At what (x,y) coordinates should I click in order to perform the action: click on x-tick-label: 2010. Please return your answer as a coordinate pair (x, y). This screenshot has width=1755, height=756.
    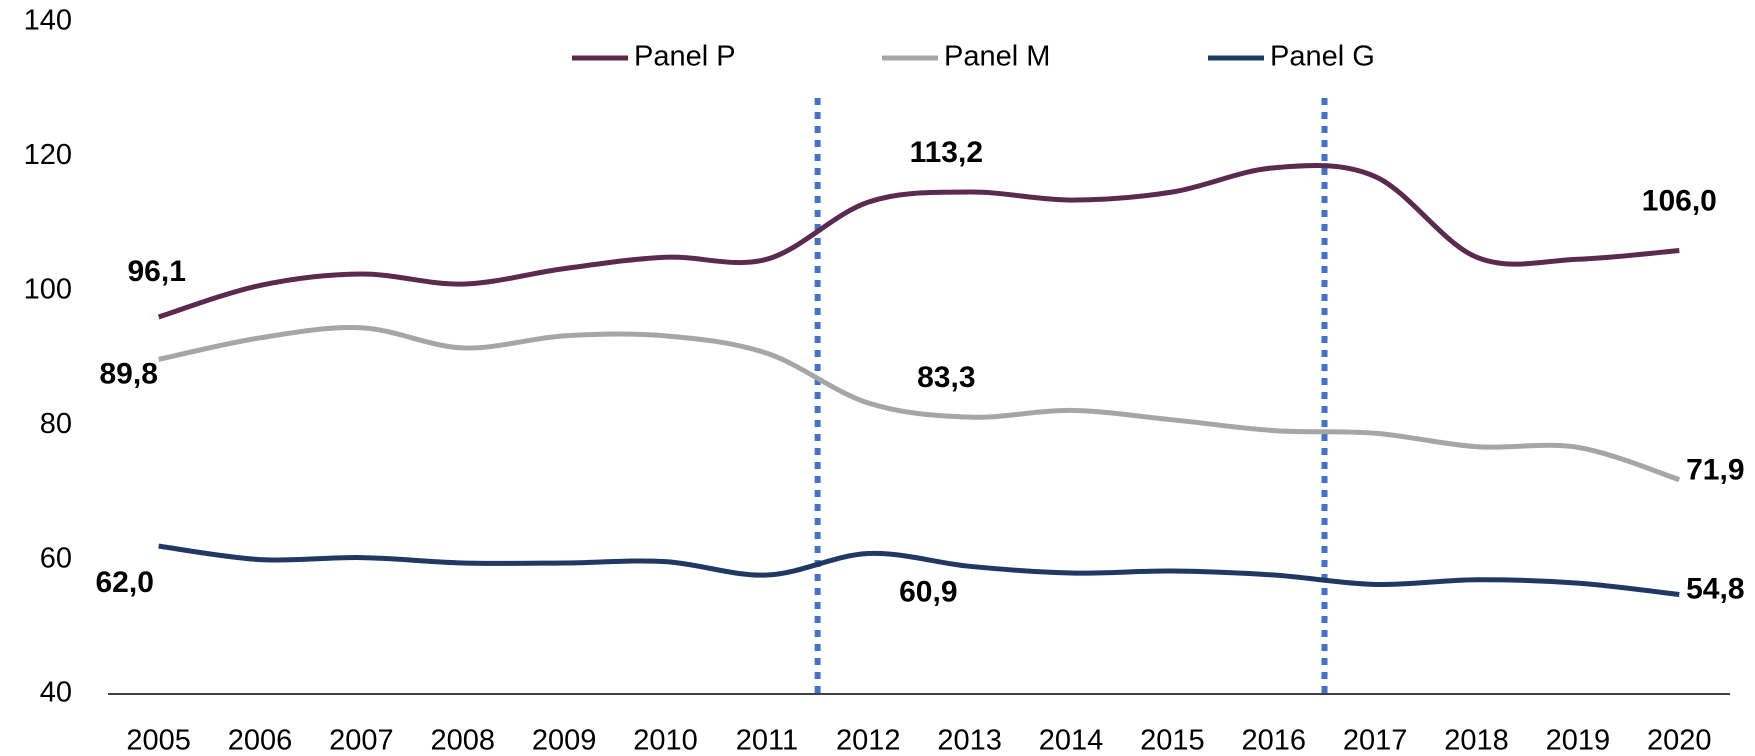
    Looking at the image, I should click on (665, 740).